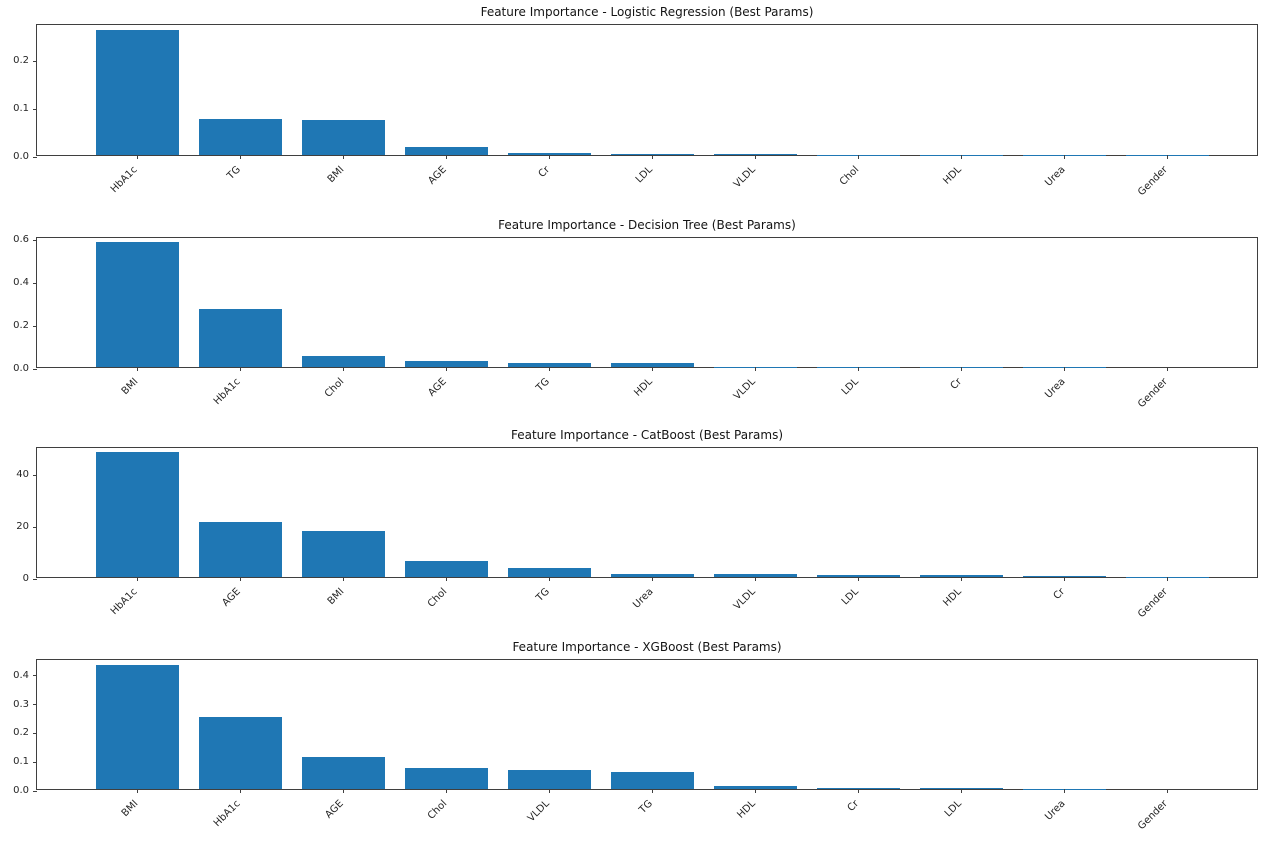 Image resolution: width=1268 pixels, height=846 pixels. What do you see at coordinates (22, 527) in the screenshot?
I see `y-tick-label: 20` at bounding box center [22, 527].